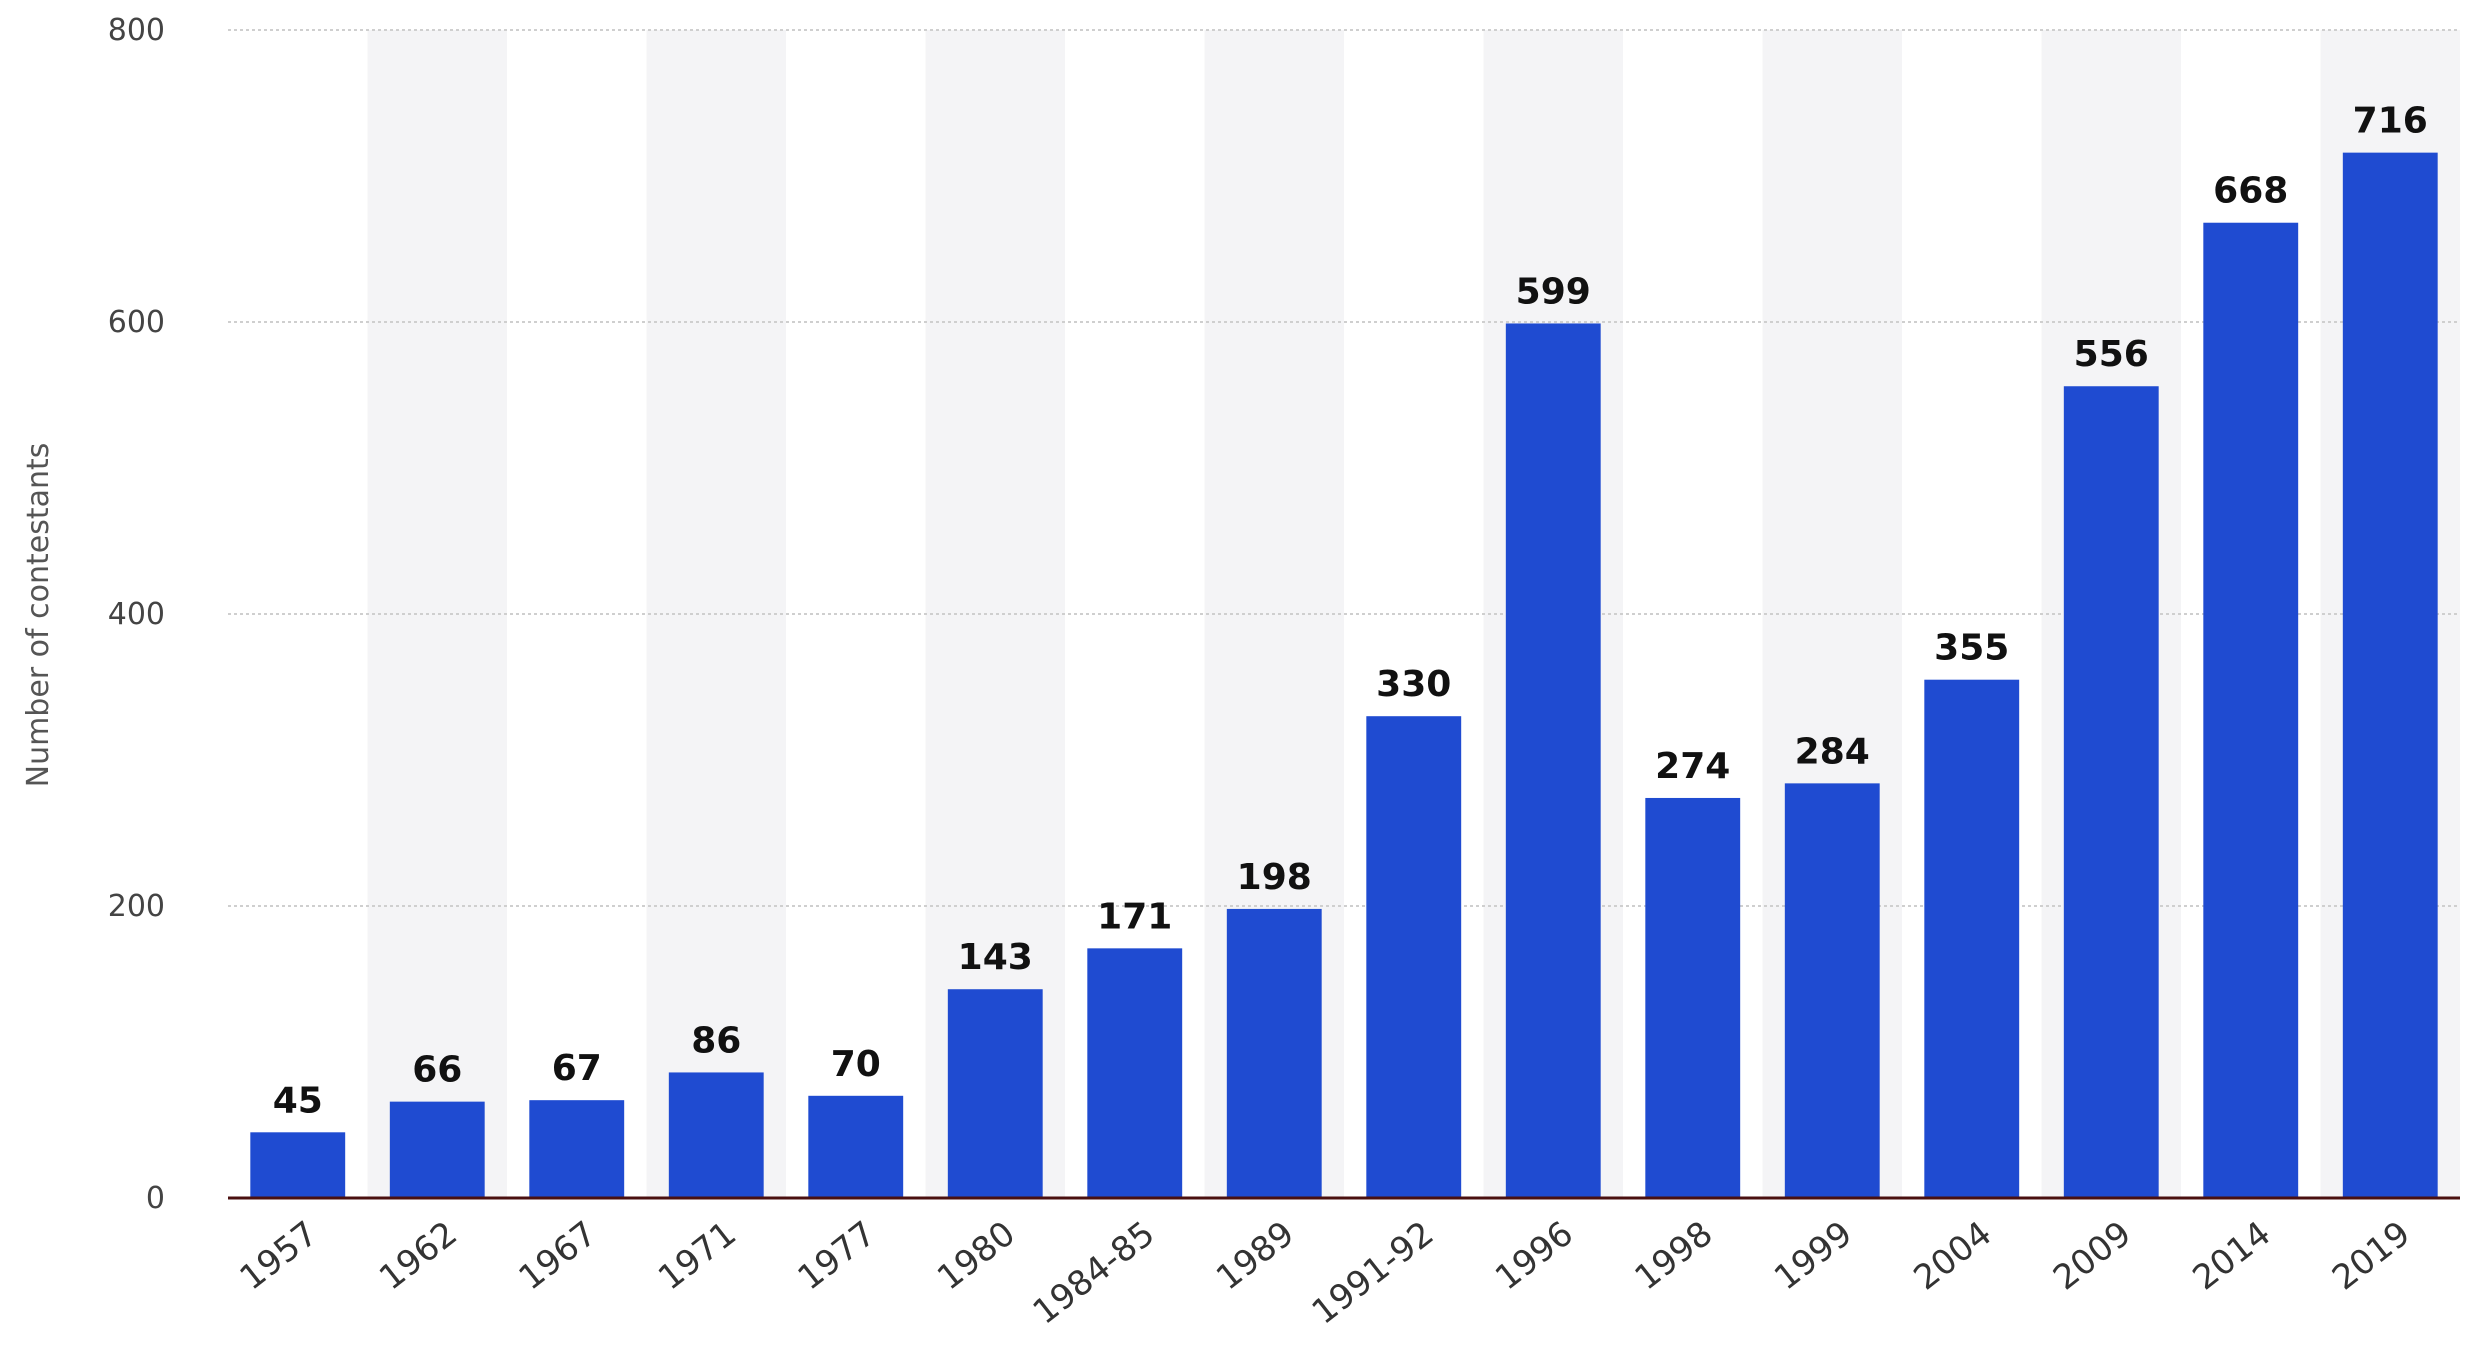  I want to click on x-tick-label: 1980, so click(976, 1256).